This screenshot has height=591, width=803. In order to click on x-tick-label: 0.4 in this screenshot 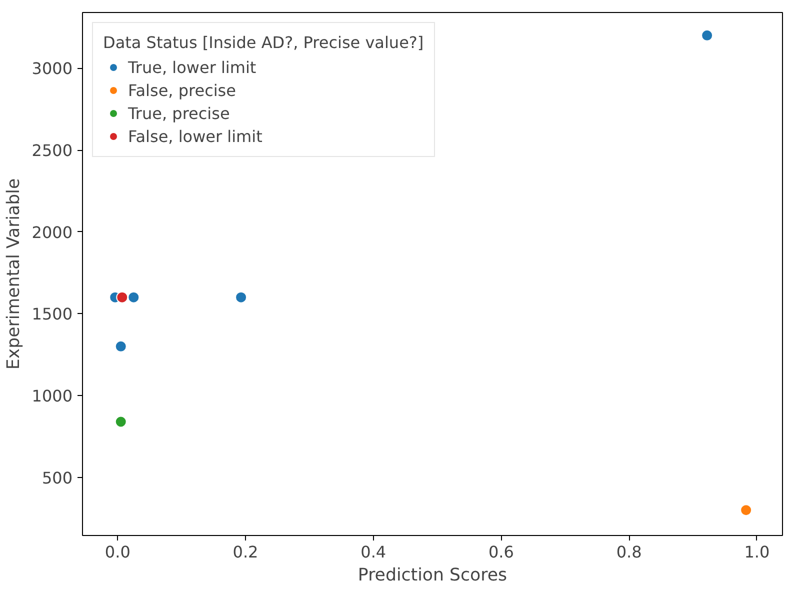, I will do `click(373, 552)`.